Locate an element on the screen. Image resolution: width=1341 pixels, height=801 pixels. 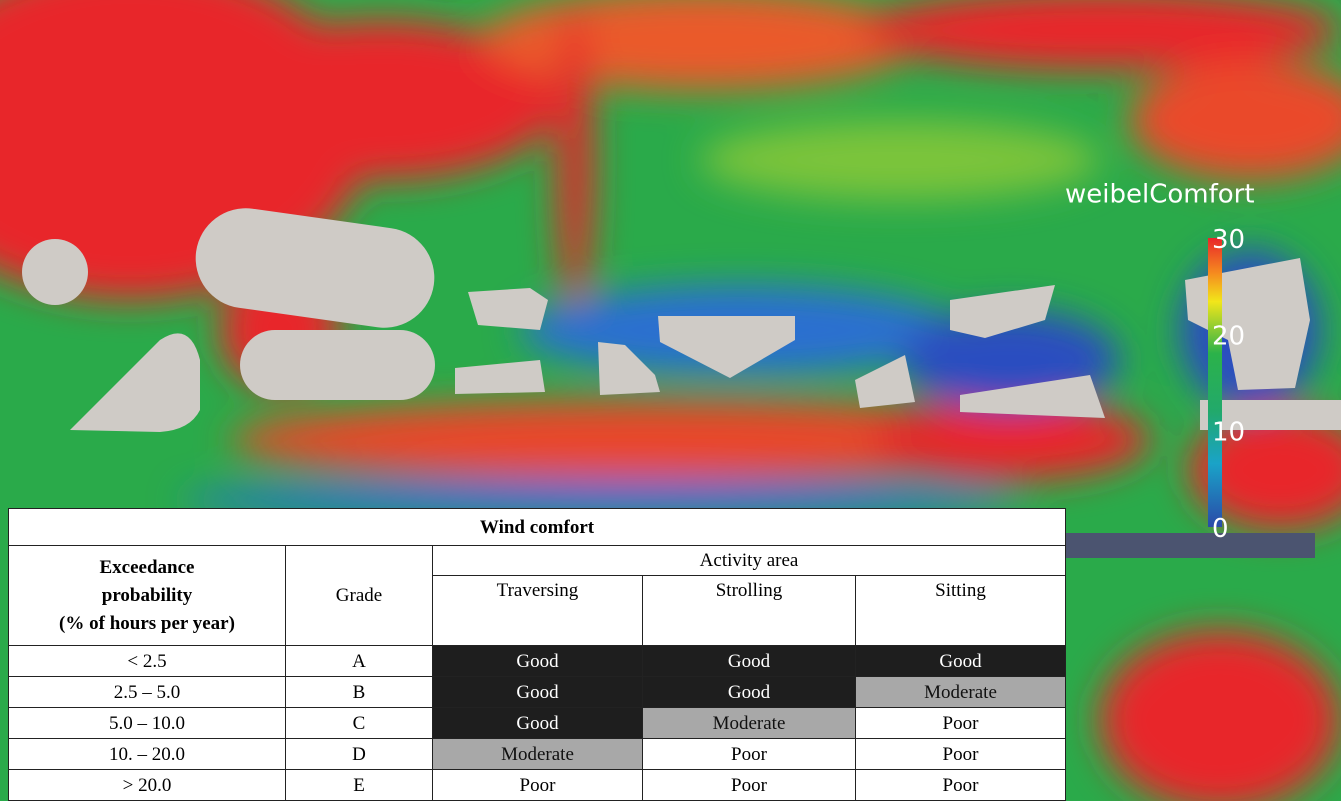
activity-header: Activity area is located at coordinates (749, 560).